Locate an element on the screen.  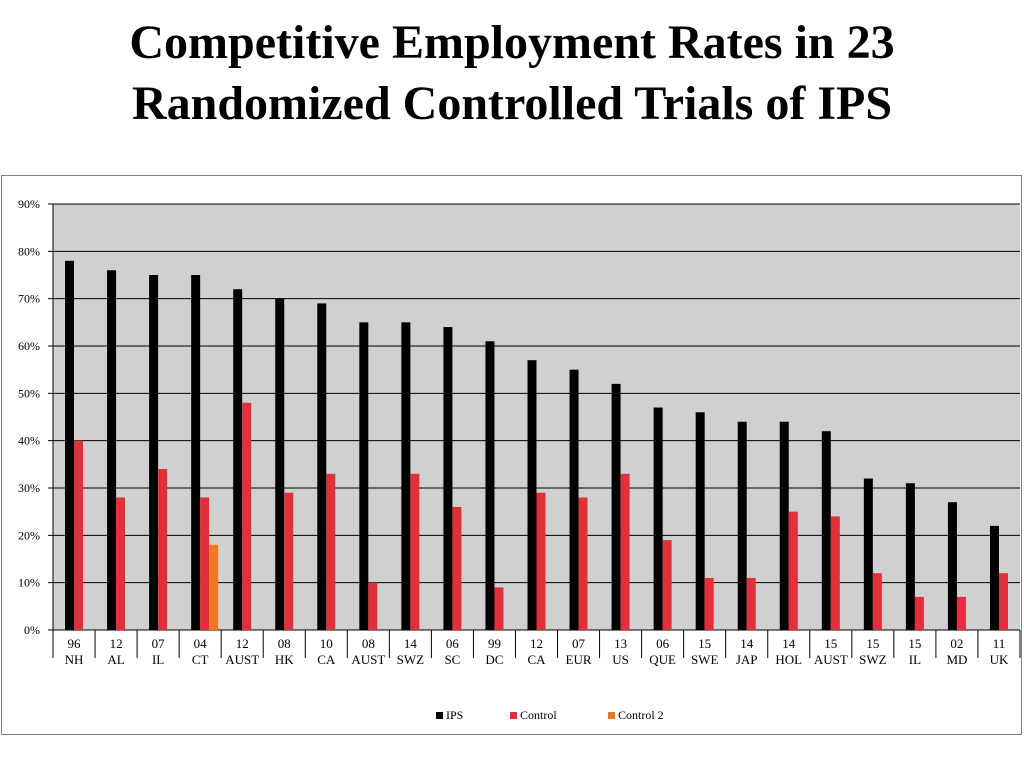
y-tick-label: 0% is located at coordinates (32, 630).